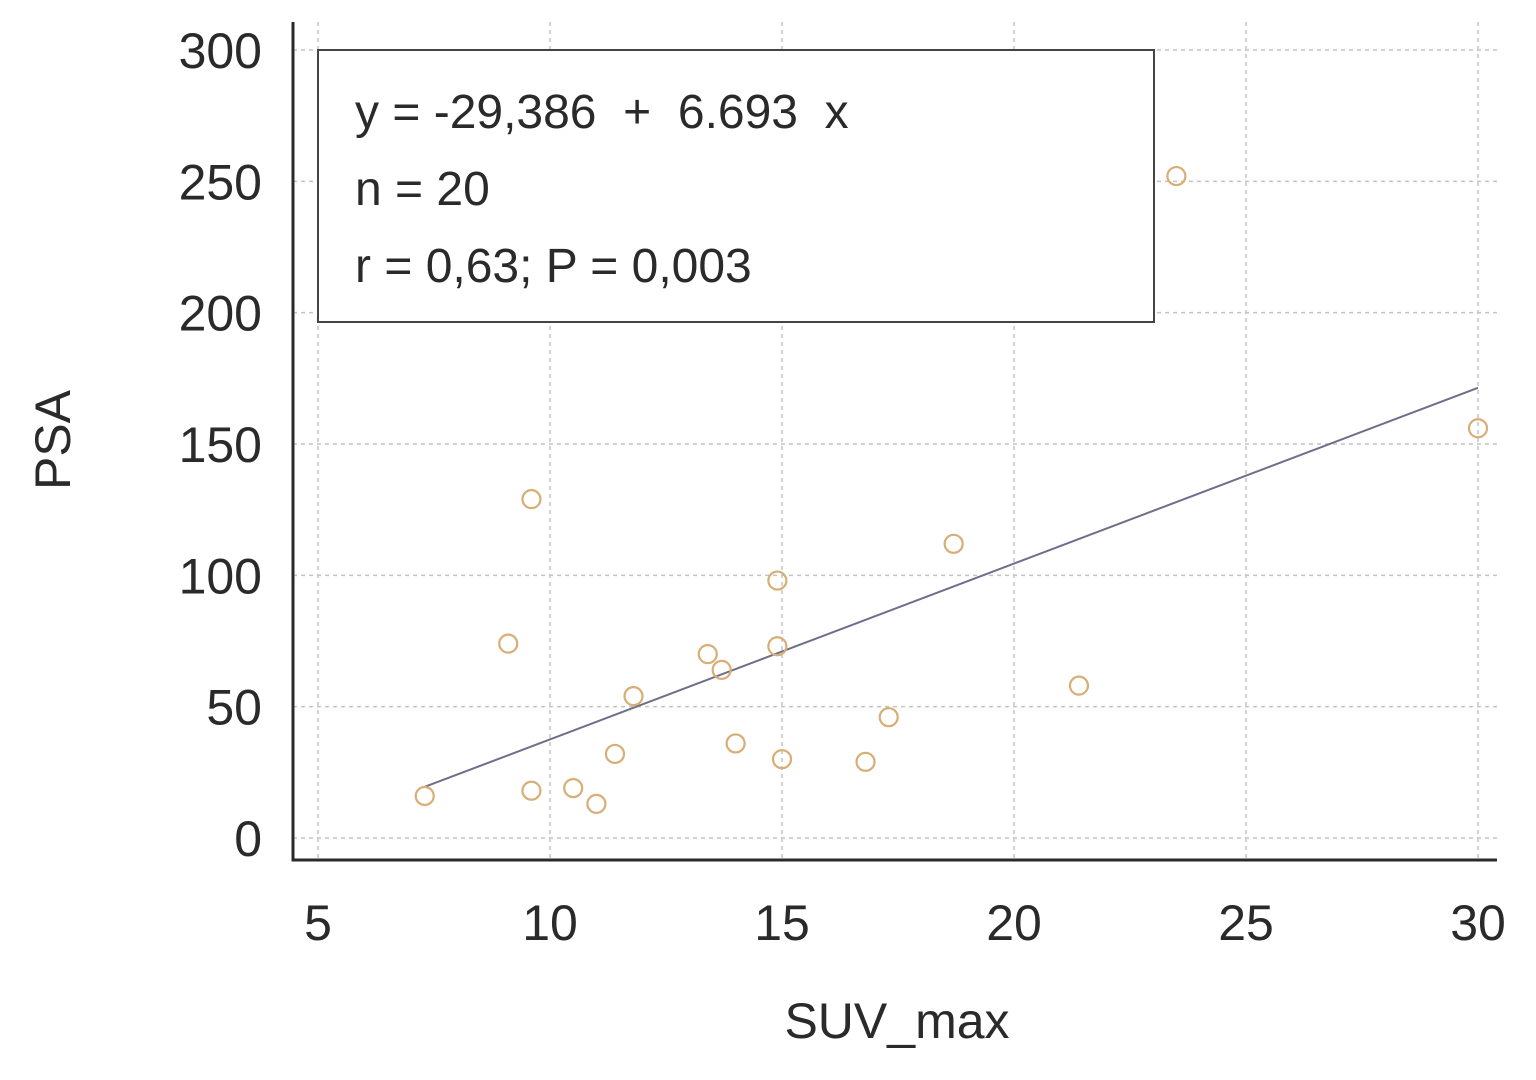  What do you see at coordinates (220, 576) in the screenshot?
I see `y-tick-label: 100` at bounding box center [220, 576].